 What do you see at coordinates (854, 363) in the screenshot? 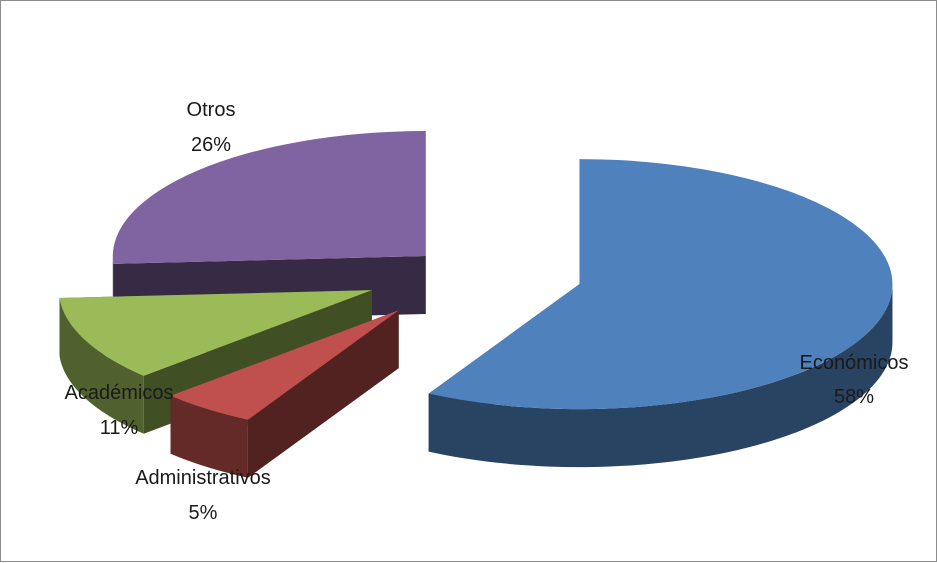
I see `slice-label-economicos: Económicos` at bounding box center [854, 363].